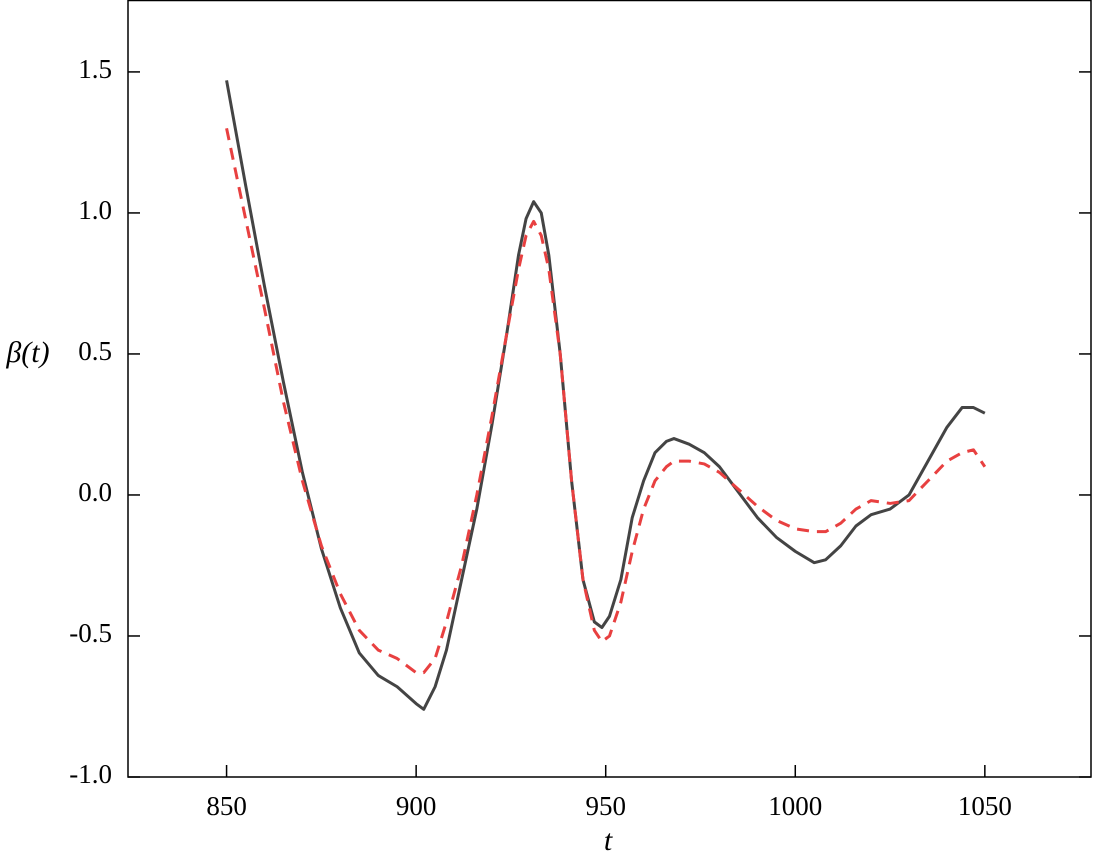  I want to click on y-tick-label: -1.0, so click(90, 774).